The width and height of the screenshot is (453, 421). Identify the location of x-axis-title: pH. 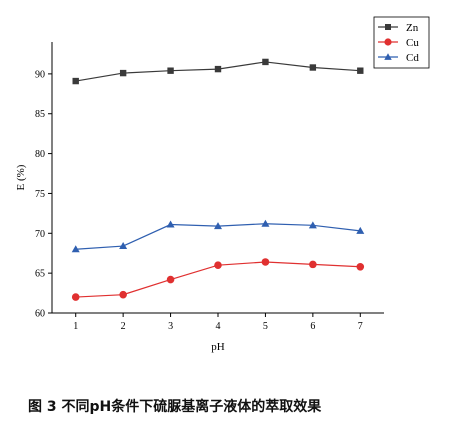
(218, 347).